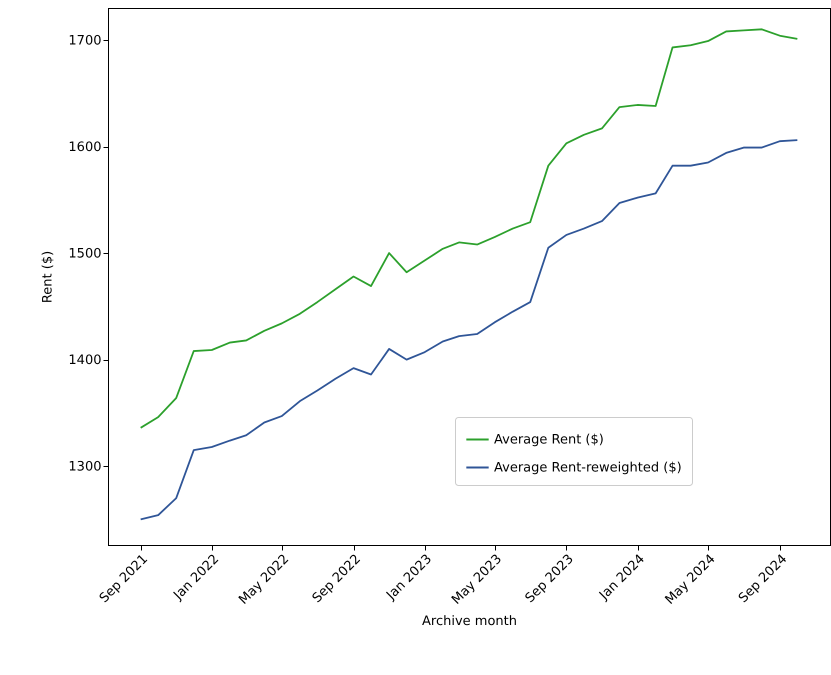 This screenshot has width=831, height=675. What do you see at coordinates (85, 40) in the screenshot?
I see `y-tick-label: 1700` at bounding box center [85, 40].